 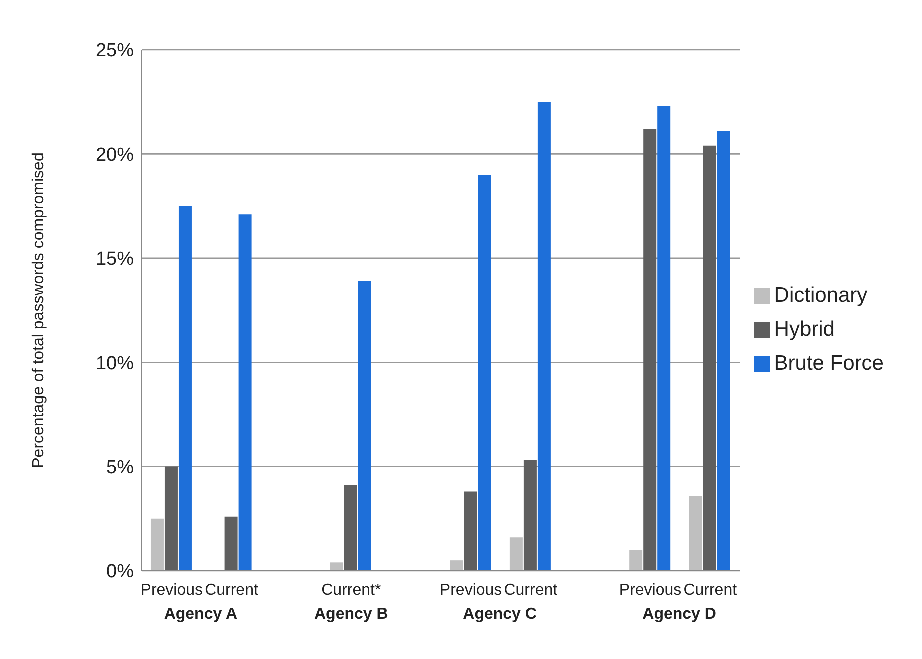 I want to click on y-axis-title: Percentage of total passwords compromised, so click(x=39, y=310).